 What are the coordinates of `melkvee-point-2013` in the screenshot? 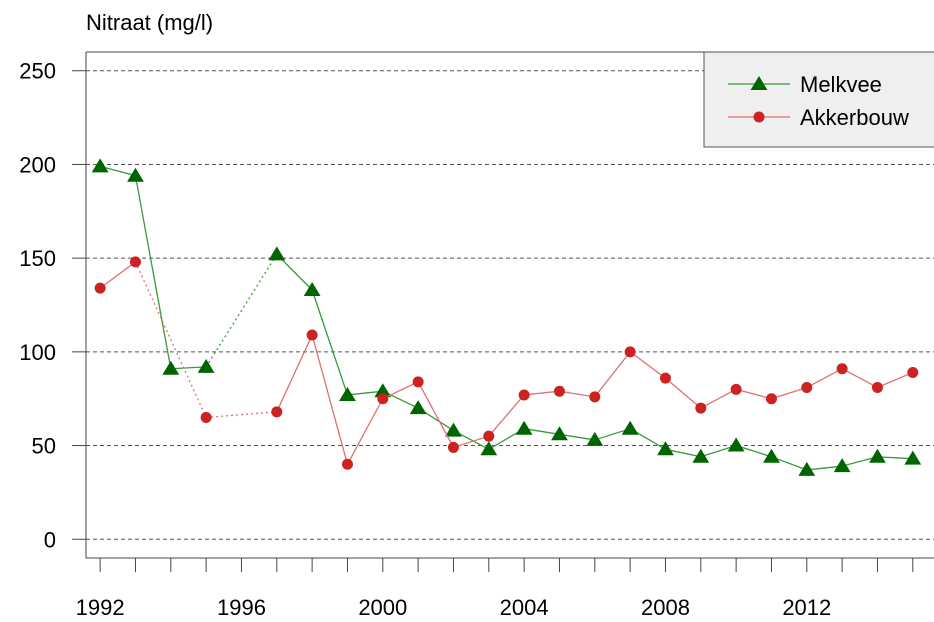 It's located at (842, 465).